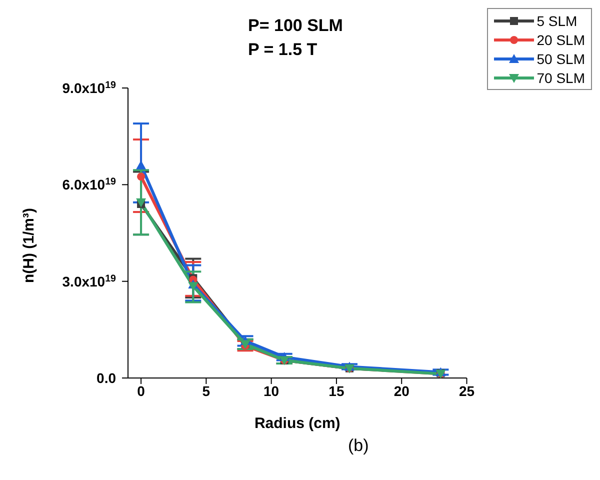  I want to click on x-tick-label: 15, so click(336, 390).